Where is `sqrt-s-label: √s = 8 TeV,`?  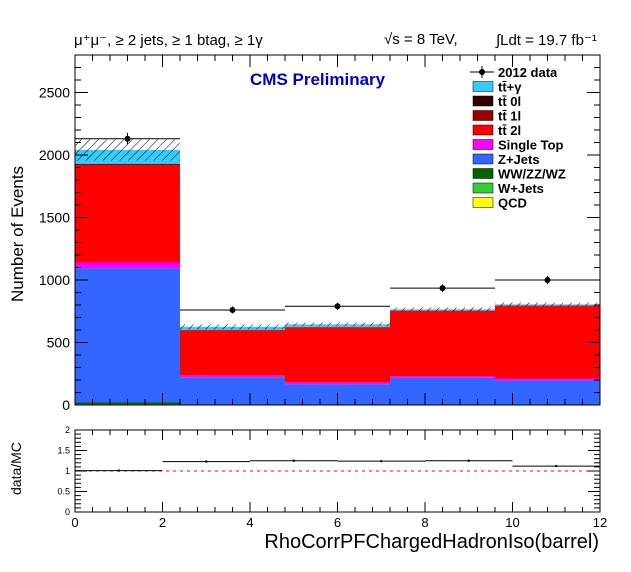
sqrt-s-label: √s = 8 TeV, is located at coordinates (421, 39).